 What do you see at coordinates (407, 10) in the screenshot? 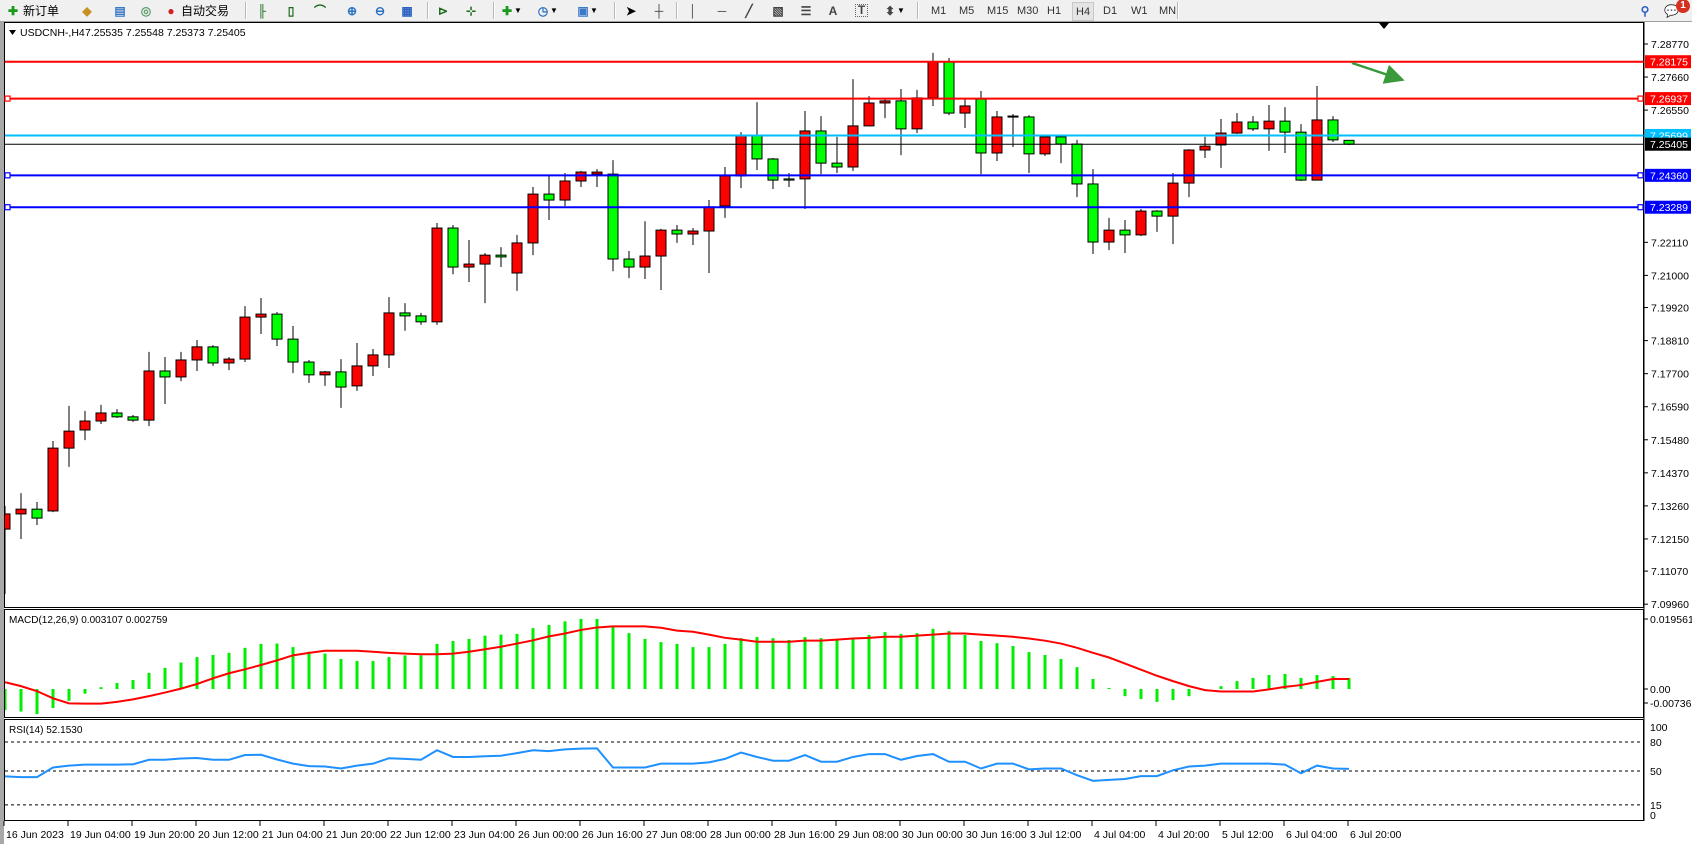
I see `tile-windows-button: ▦` at bounding box center [407, 10].